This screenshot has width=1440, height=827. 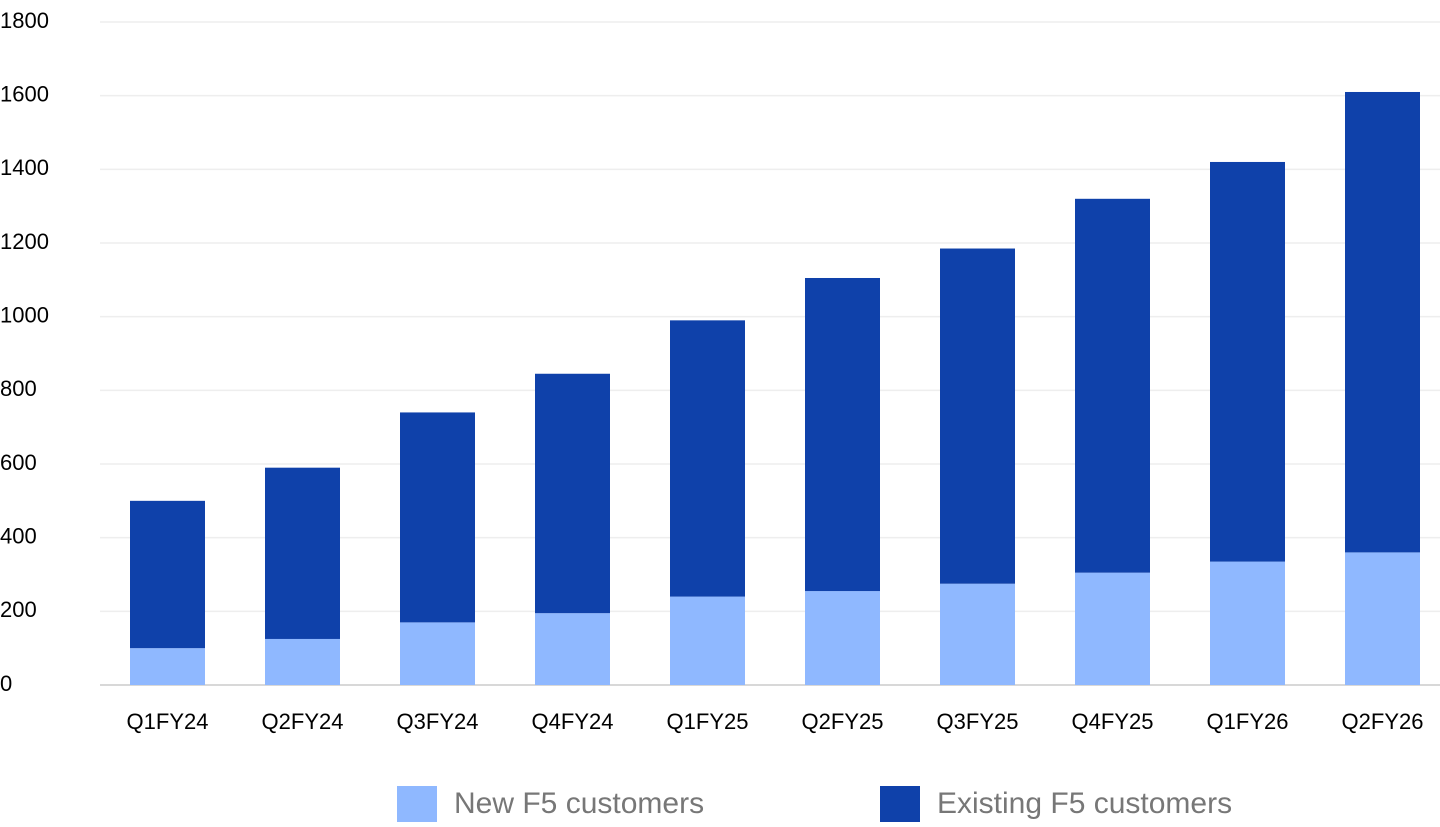 I want to click on legend-text: Existing F5 customers, so click(x=1084, y=803).